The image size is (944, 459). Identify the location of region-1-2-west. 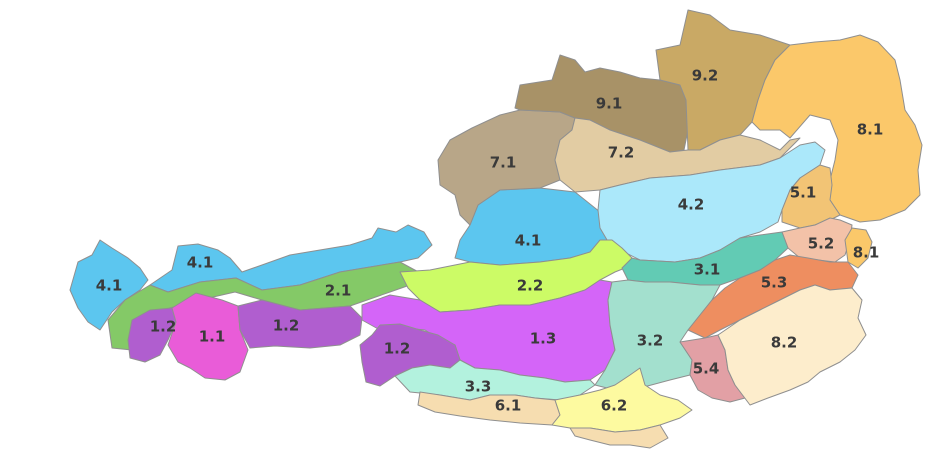
(152, 335).